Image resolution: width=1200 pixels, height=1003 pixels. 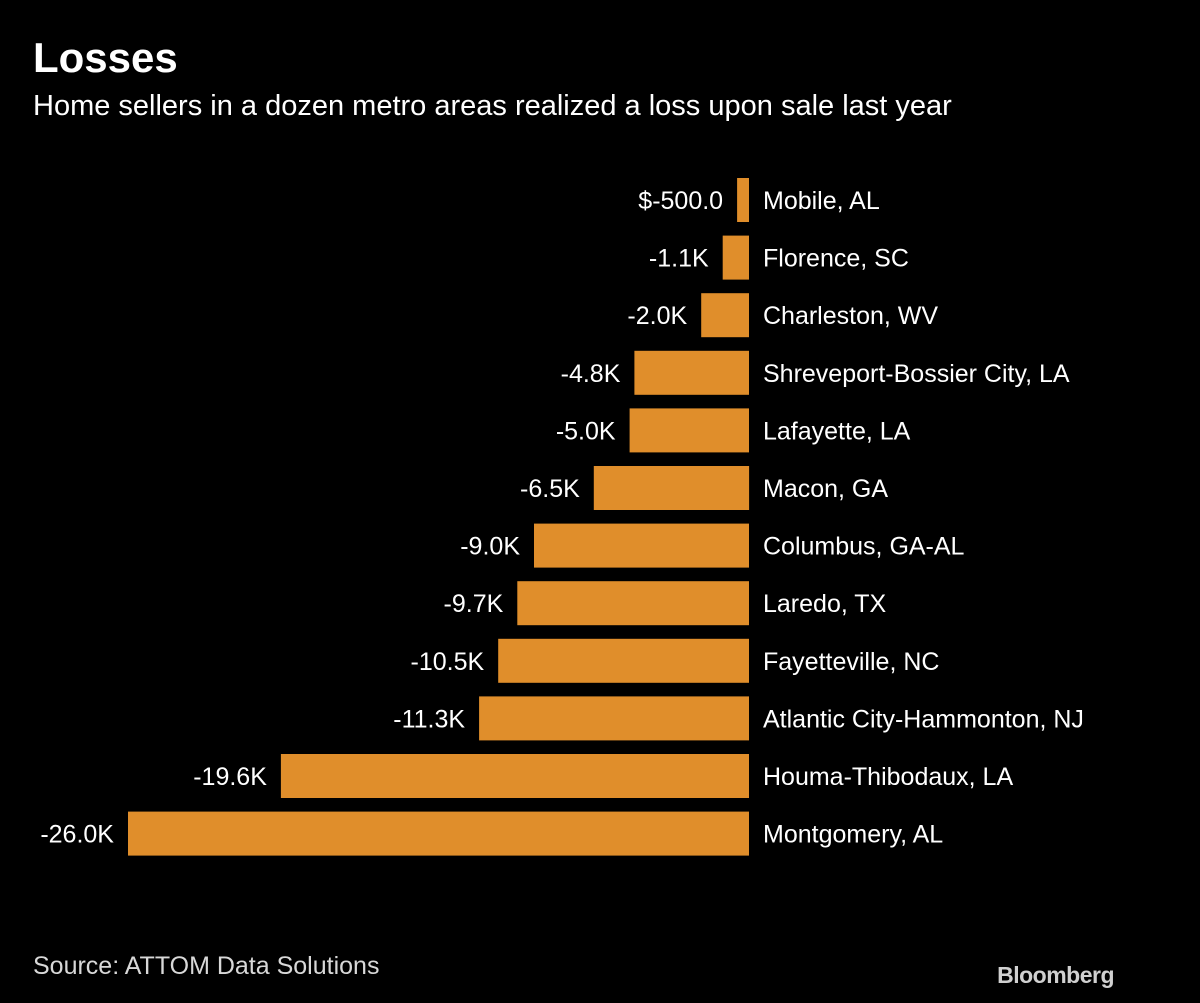 What do you see at coordinates (821, 201) in the screenshot?
I see `category-label: Mobile, AL` at bounding box center [821, 201].